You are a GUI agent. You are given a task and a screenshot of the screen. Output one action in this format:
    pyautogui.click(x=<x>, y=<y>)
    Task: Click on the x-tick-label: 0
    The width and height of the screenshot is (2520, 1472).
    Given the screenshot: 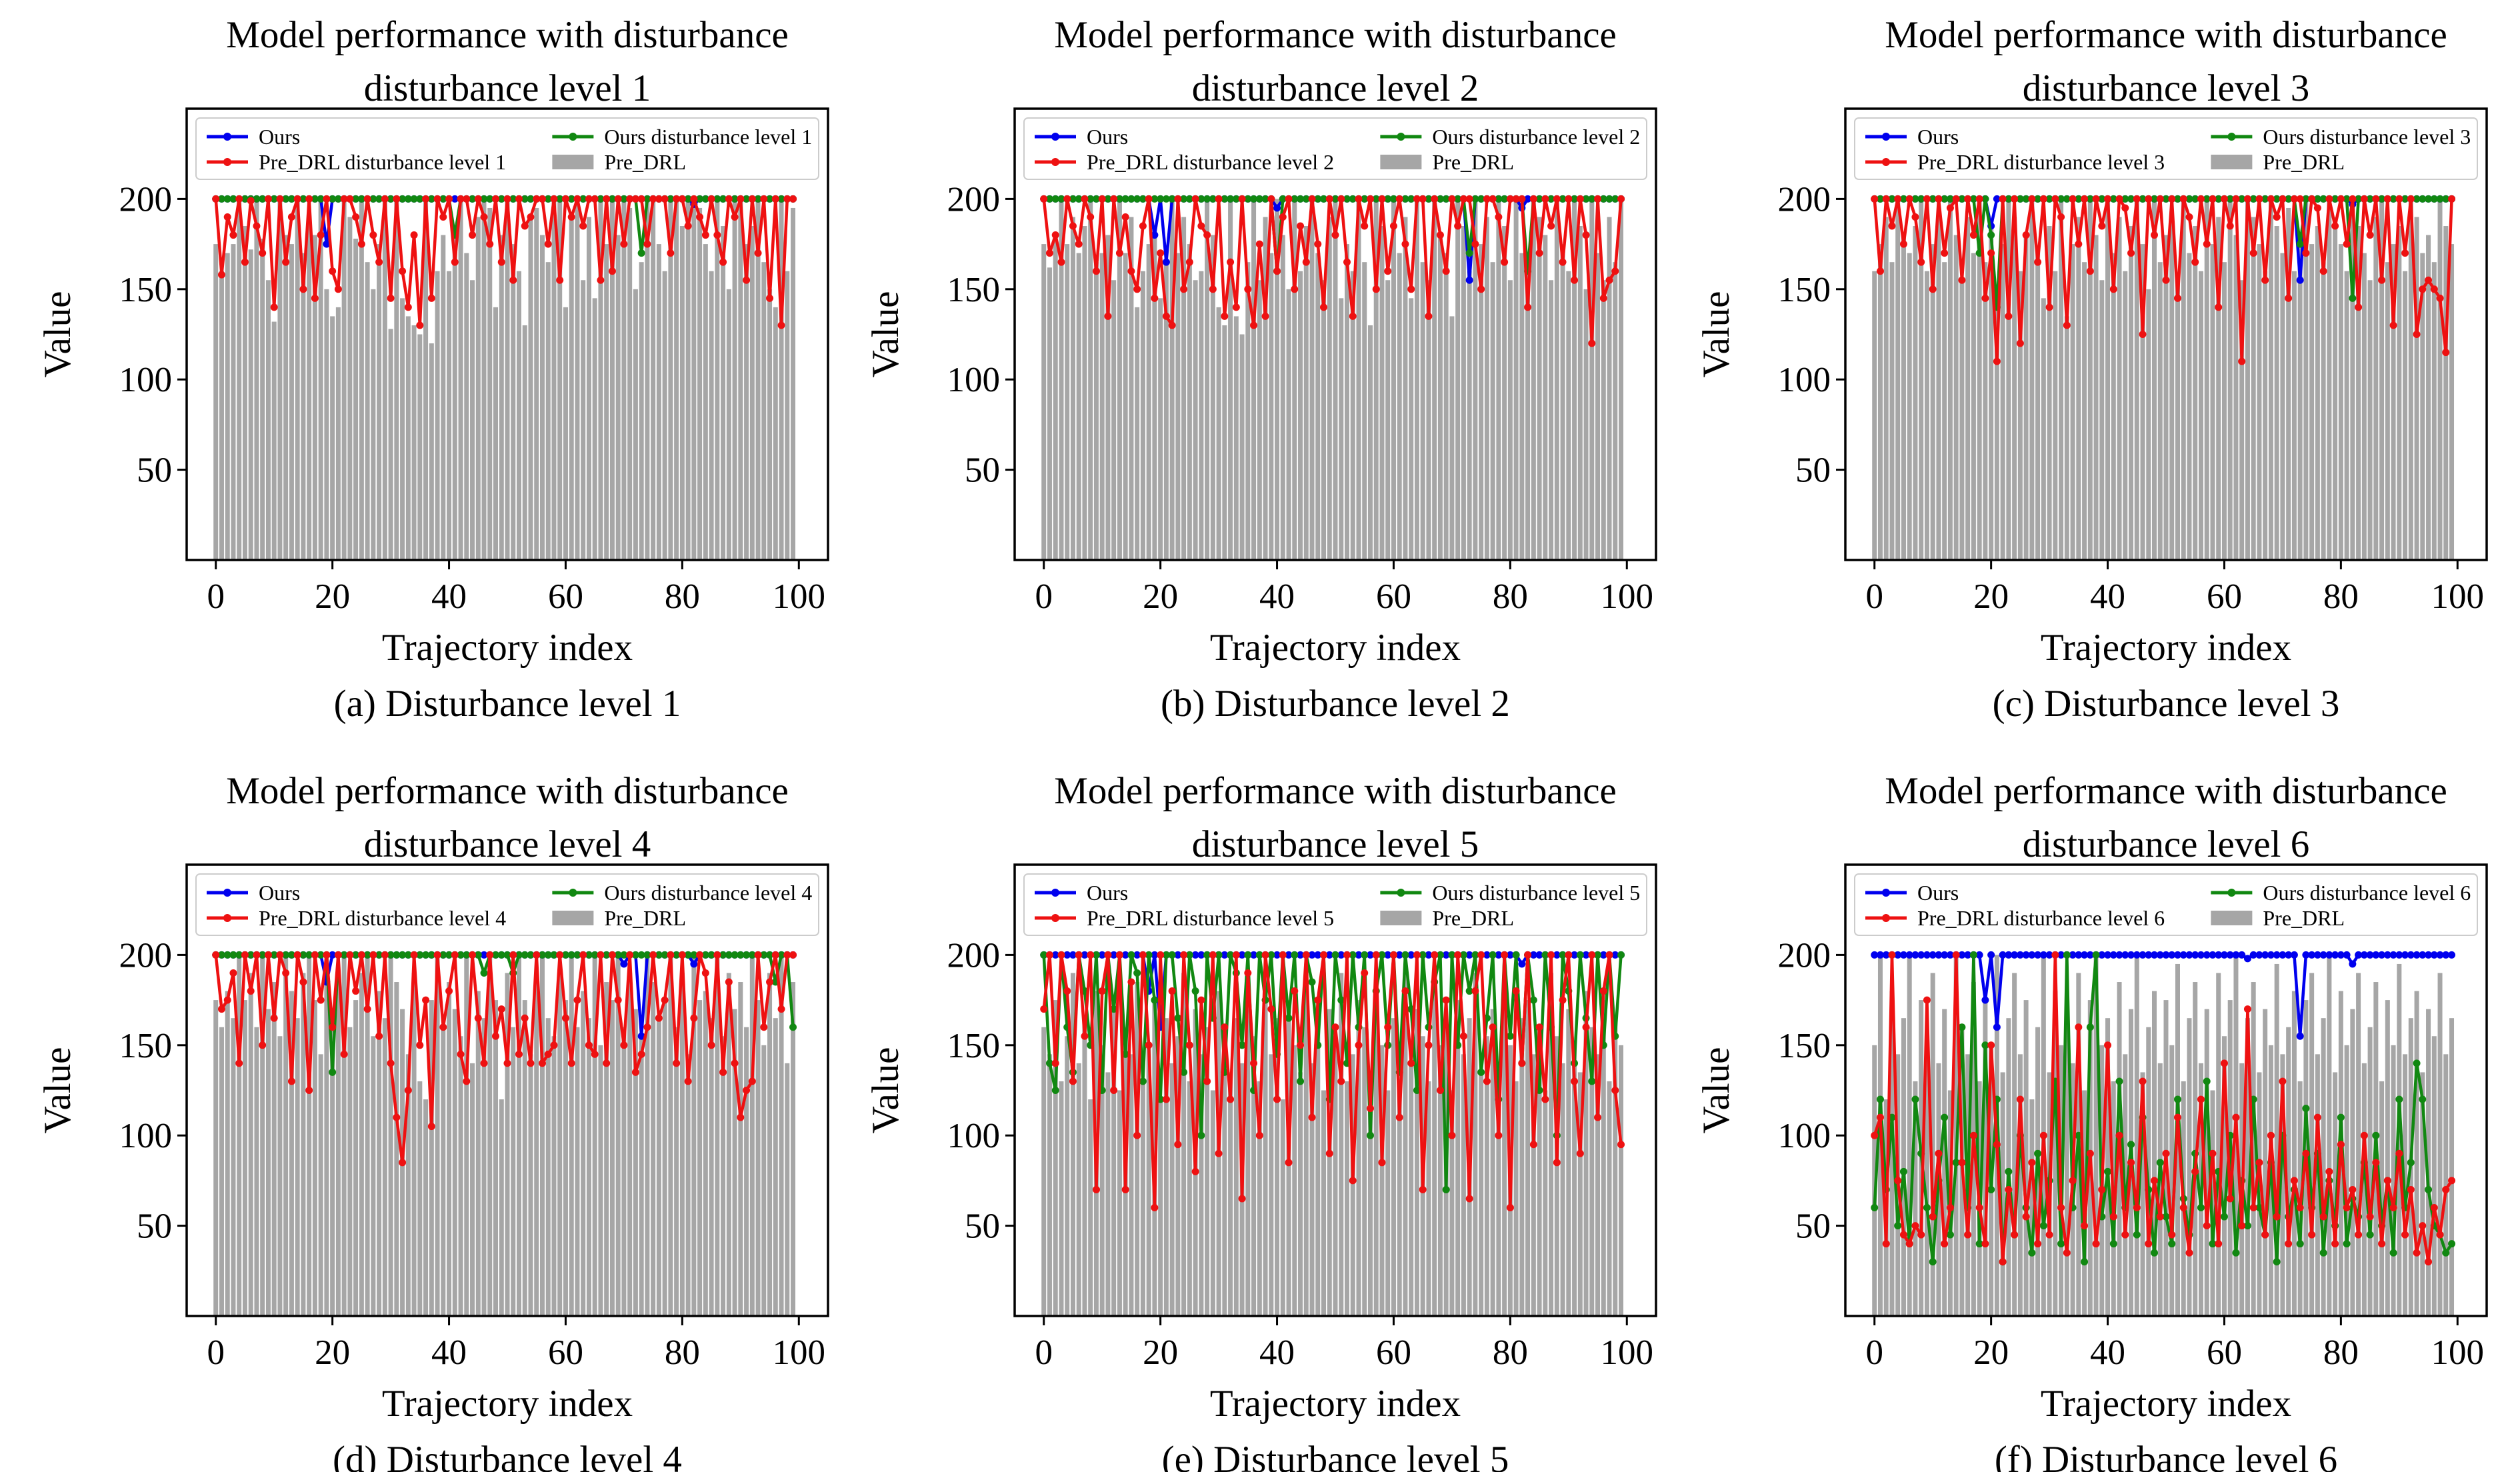 What is the action you would take?
    pyautogui.click(x=1044, y=1352)
    